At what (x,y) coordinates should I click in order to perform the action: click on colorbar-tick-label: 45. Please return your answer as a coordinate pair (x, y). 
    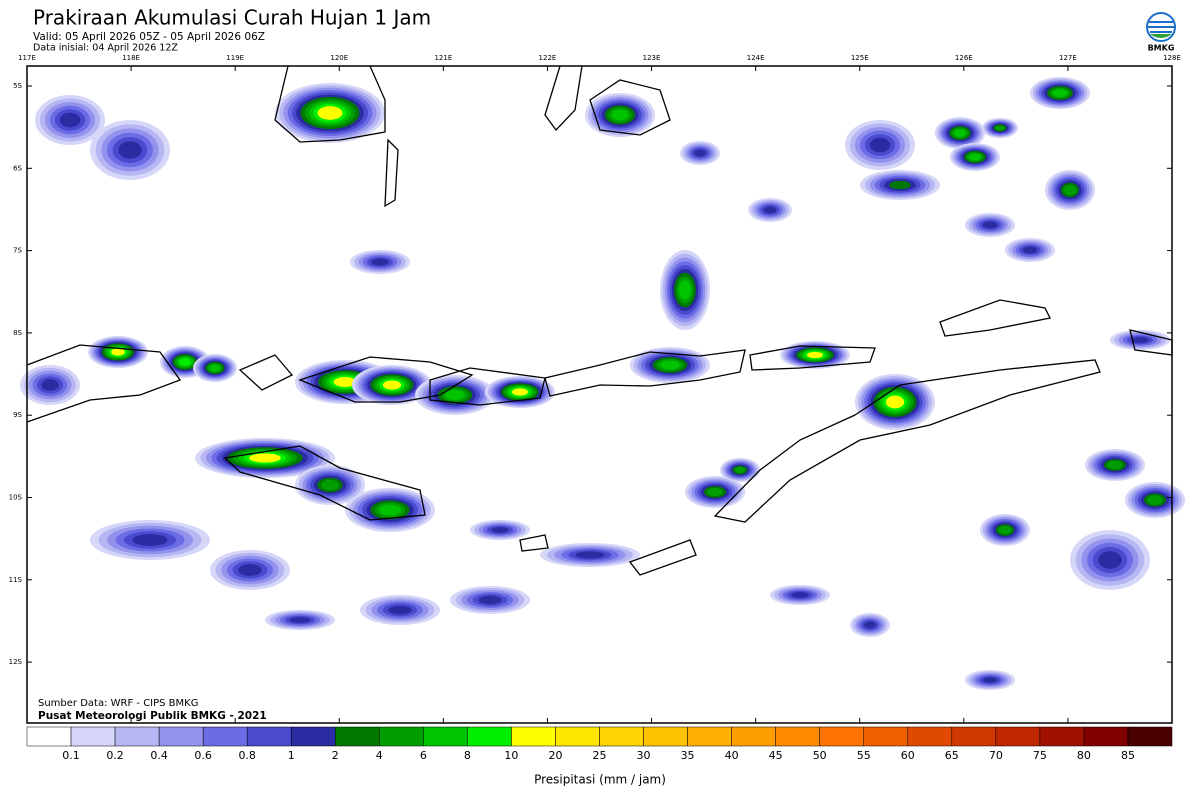
    Looking at the image, I should click on (776, 755).